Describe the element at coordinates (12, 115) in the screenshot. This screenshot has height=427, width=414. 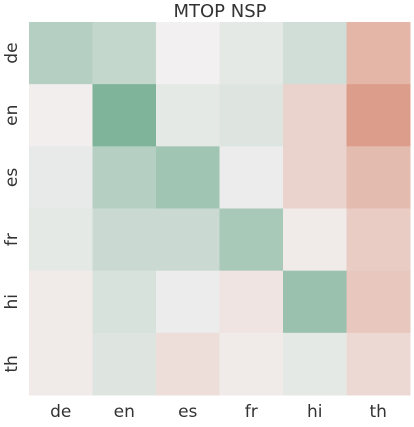
I see `y-tick-label: en` at that location.